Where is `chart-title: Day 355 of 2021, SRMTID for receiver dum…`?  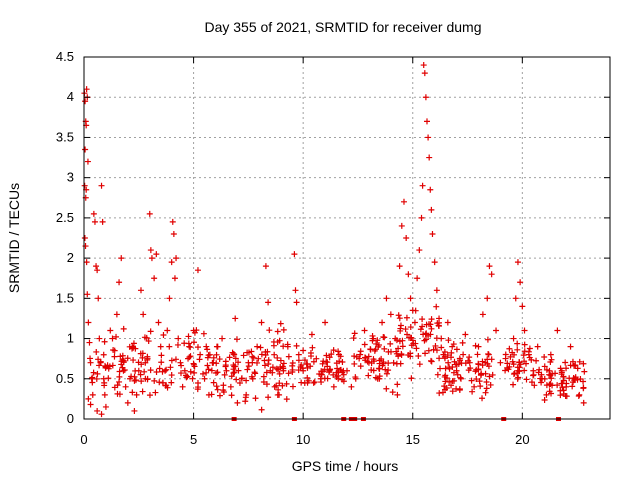 chart-title: Day 355 of 2021, SRMTID for receiver dum… is located at coordinates (342, 27).